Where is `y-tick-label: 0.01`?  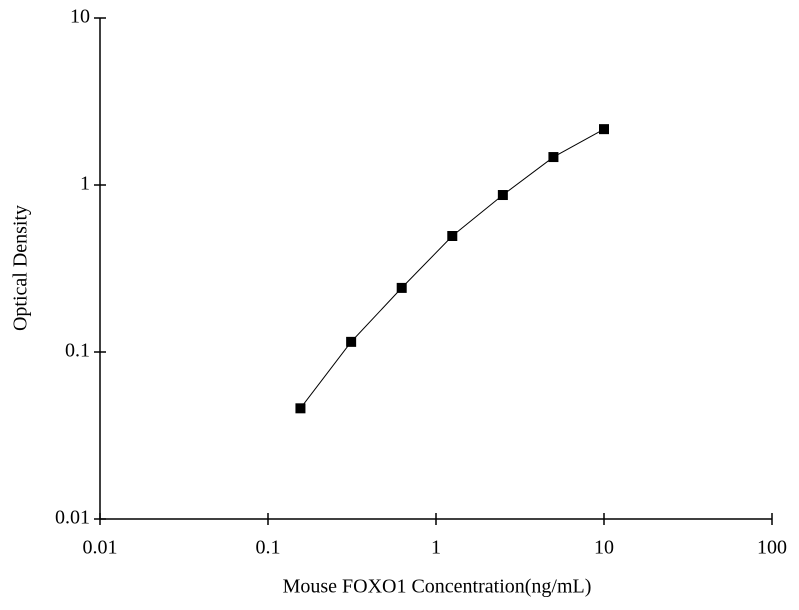
y-tick-label: 0.01 is located at coordinates (72, 518).